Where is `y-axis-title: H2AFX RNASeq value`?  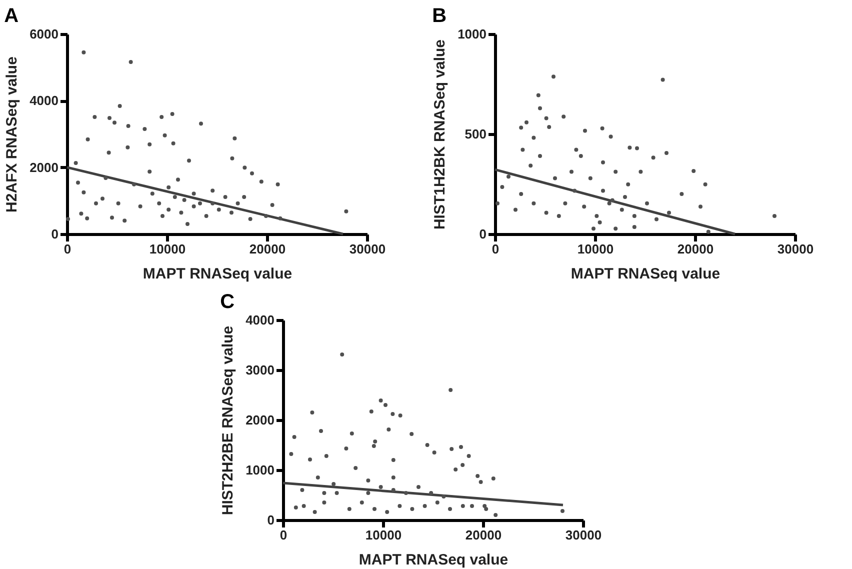
y-axis-title: H2AFX RNASeq value is located at coordinates (12, 134).